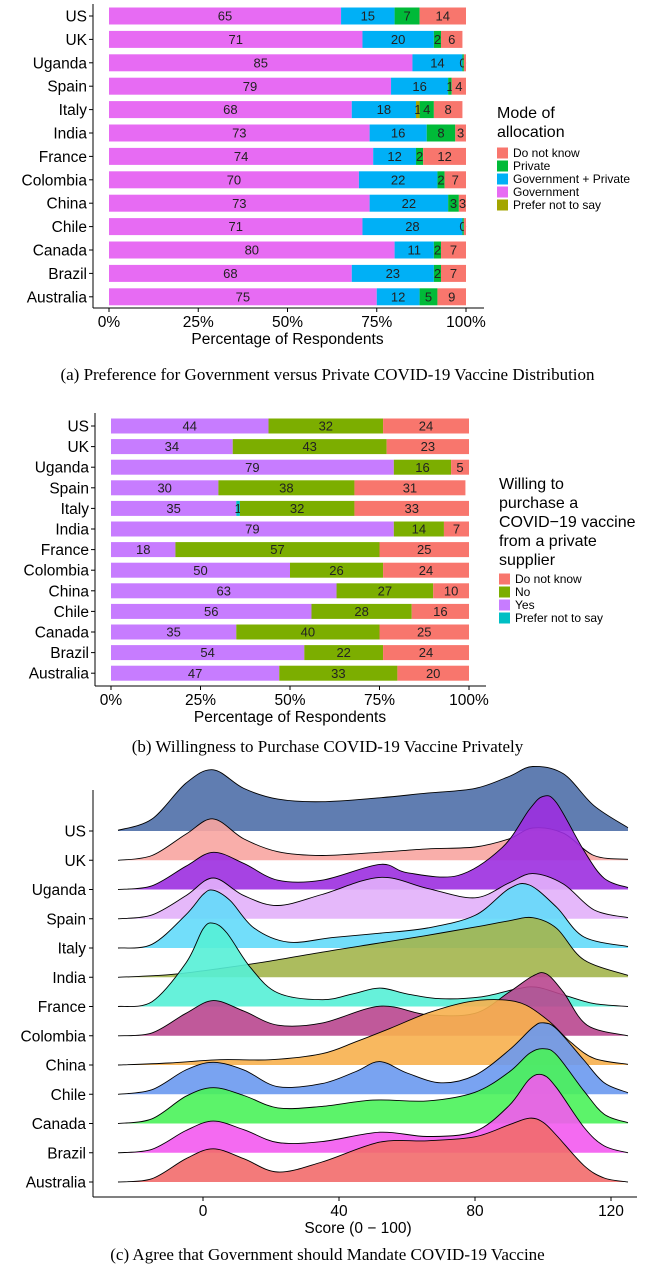 This screenshot has height=1273, width=655. I want to click on legend-label: Do not know, so click(548, 579).